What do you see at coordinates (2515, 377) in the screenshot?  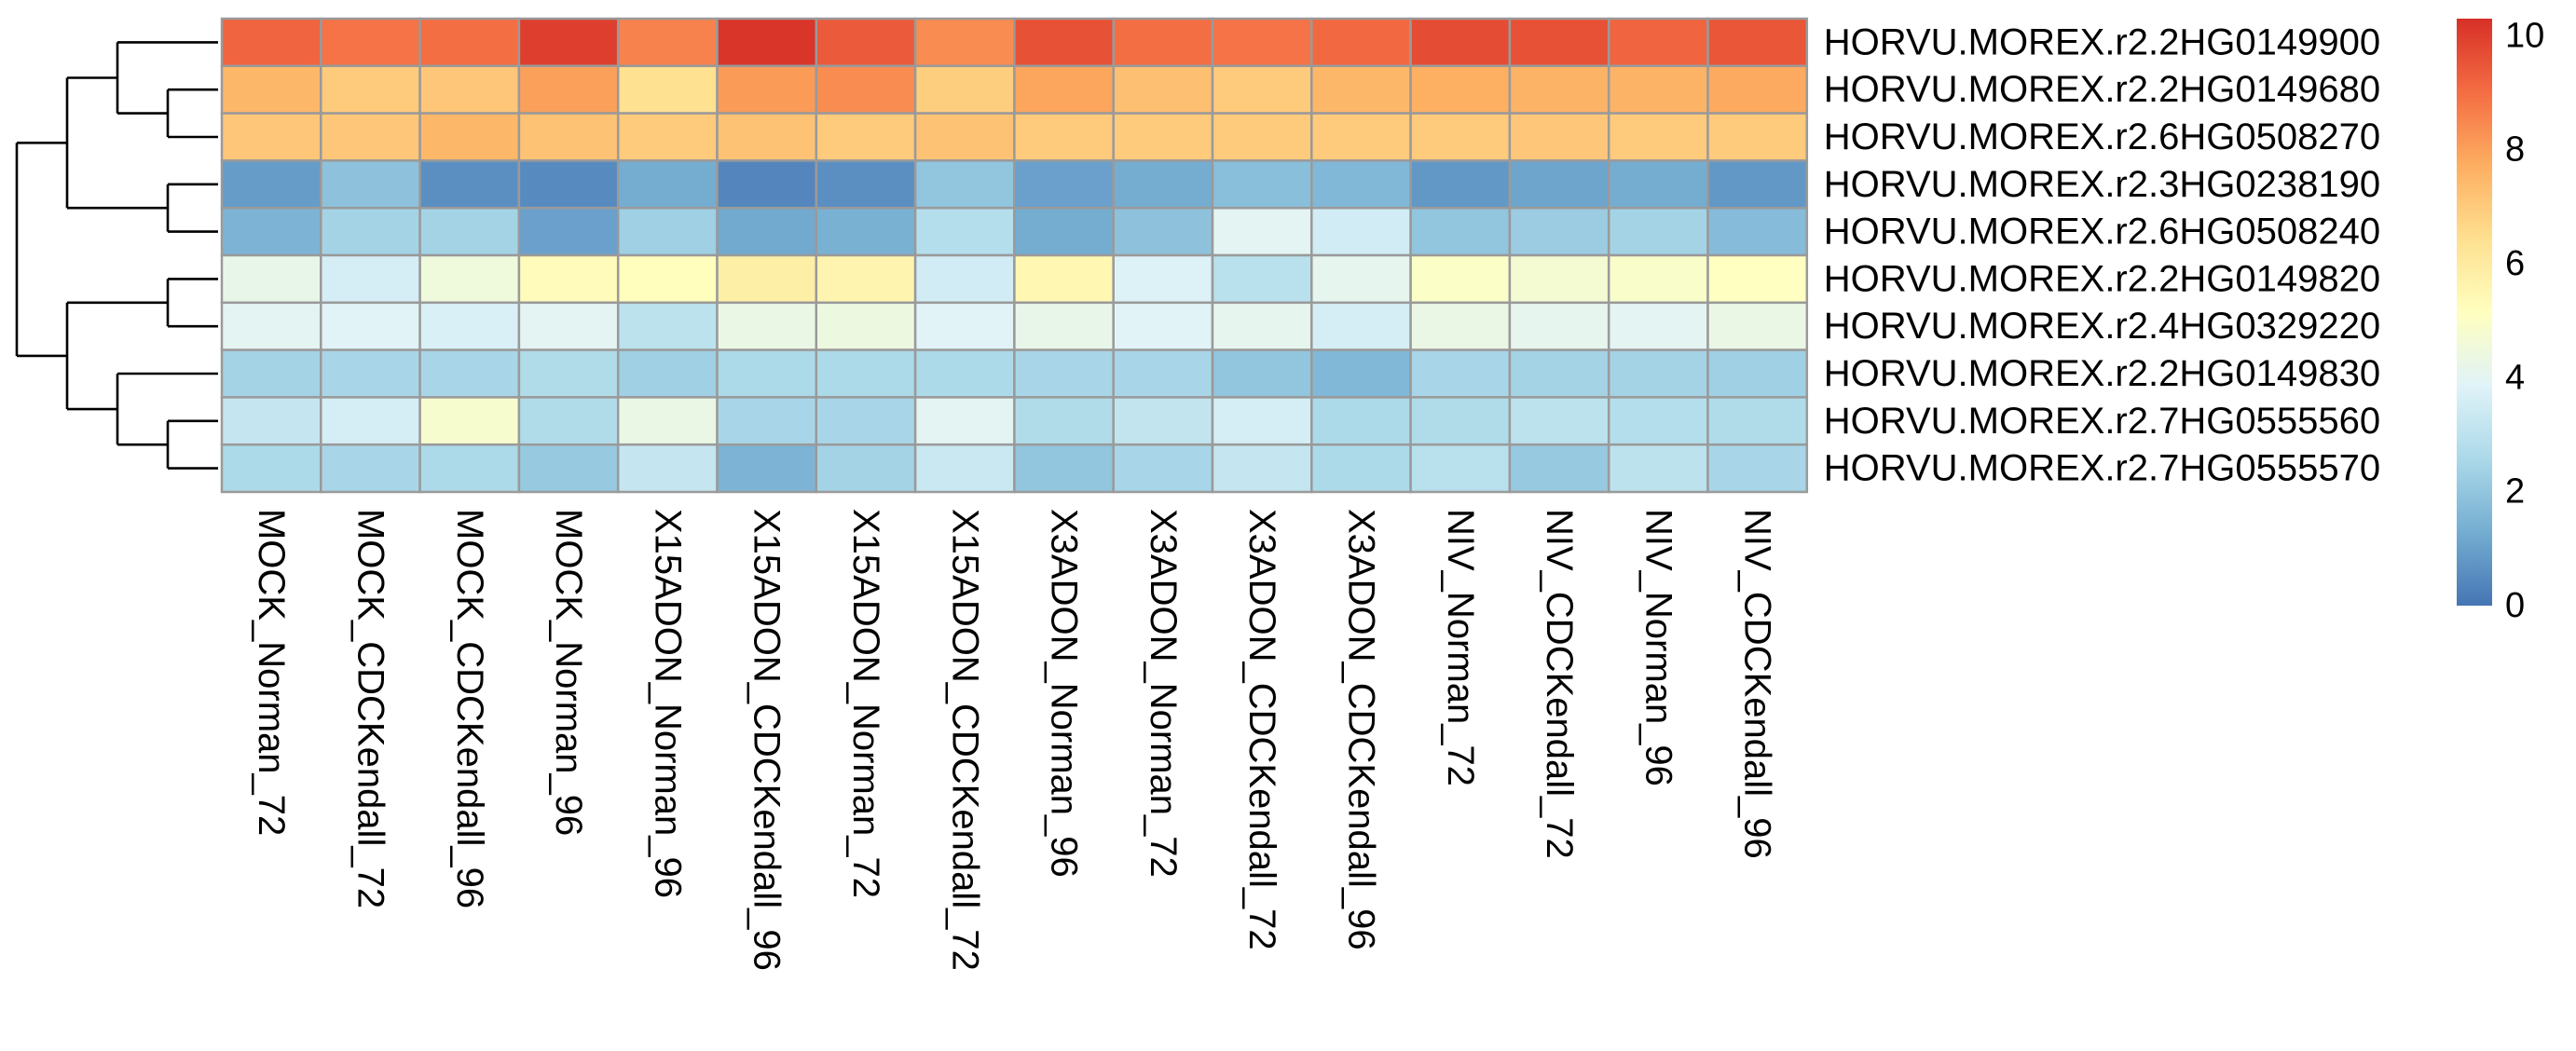 I see `legend-tick-label: 4` at bounding box center [2515, 377].